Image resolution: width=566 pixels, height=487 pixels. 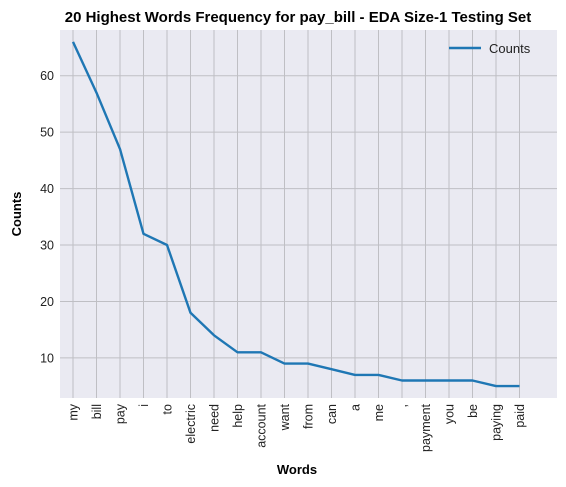 What do you see at coordinates (379, 412) in the screenshot?
I see `x-tick-label: me` at bounding box center [379, 412].